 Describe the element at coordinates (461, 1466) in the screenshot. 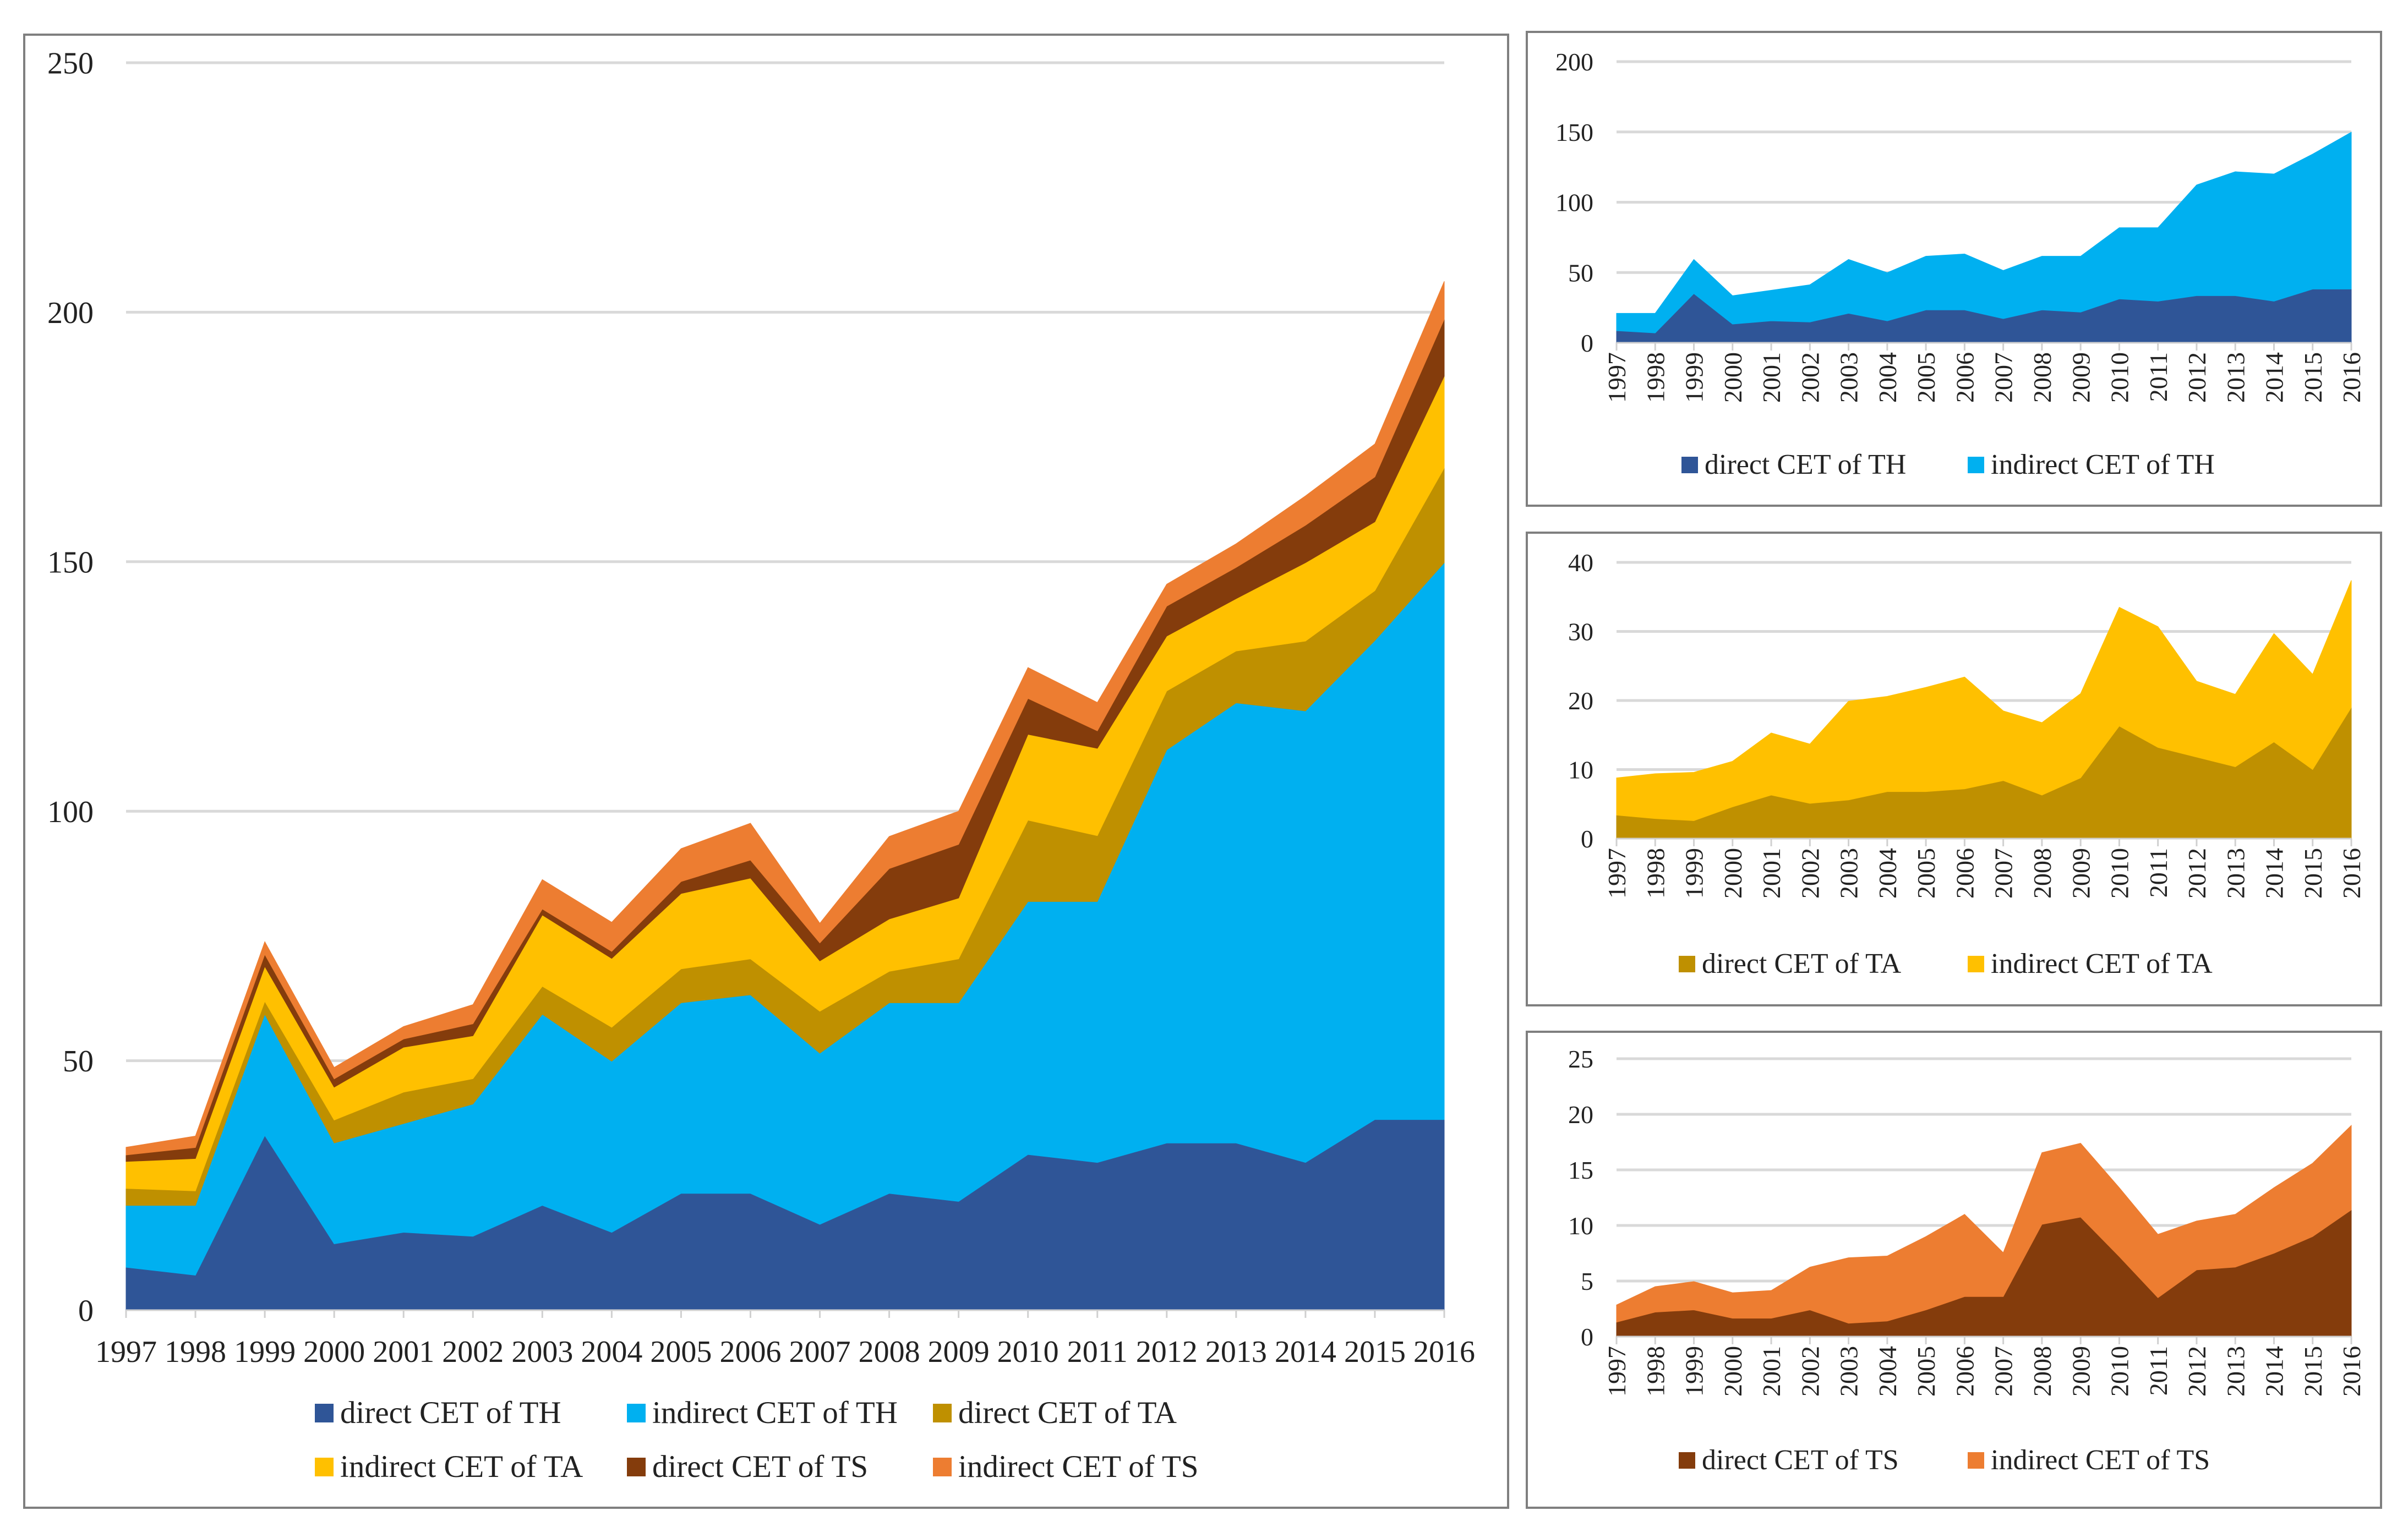

I see `legend-label: indirect CET of TA` at that location.